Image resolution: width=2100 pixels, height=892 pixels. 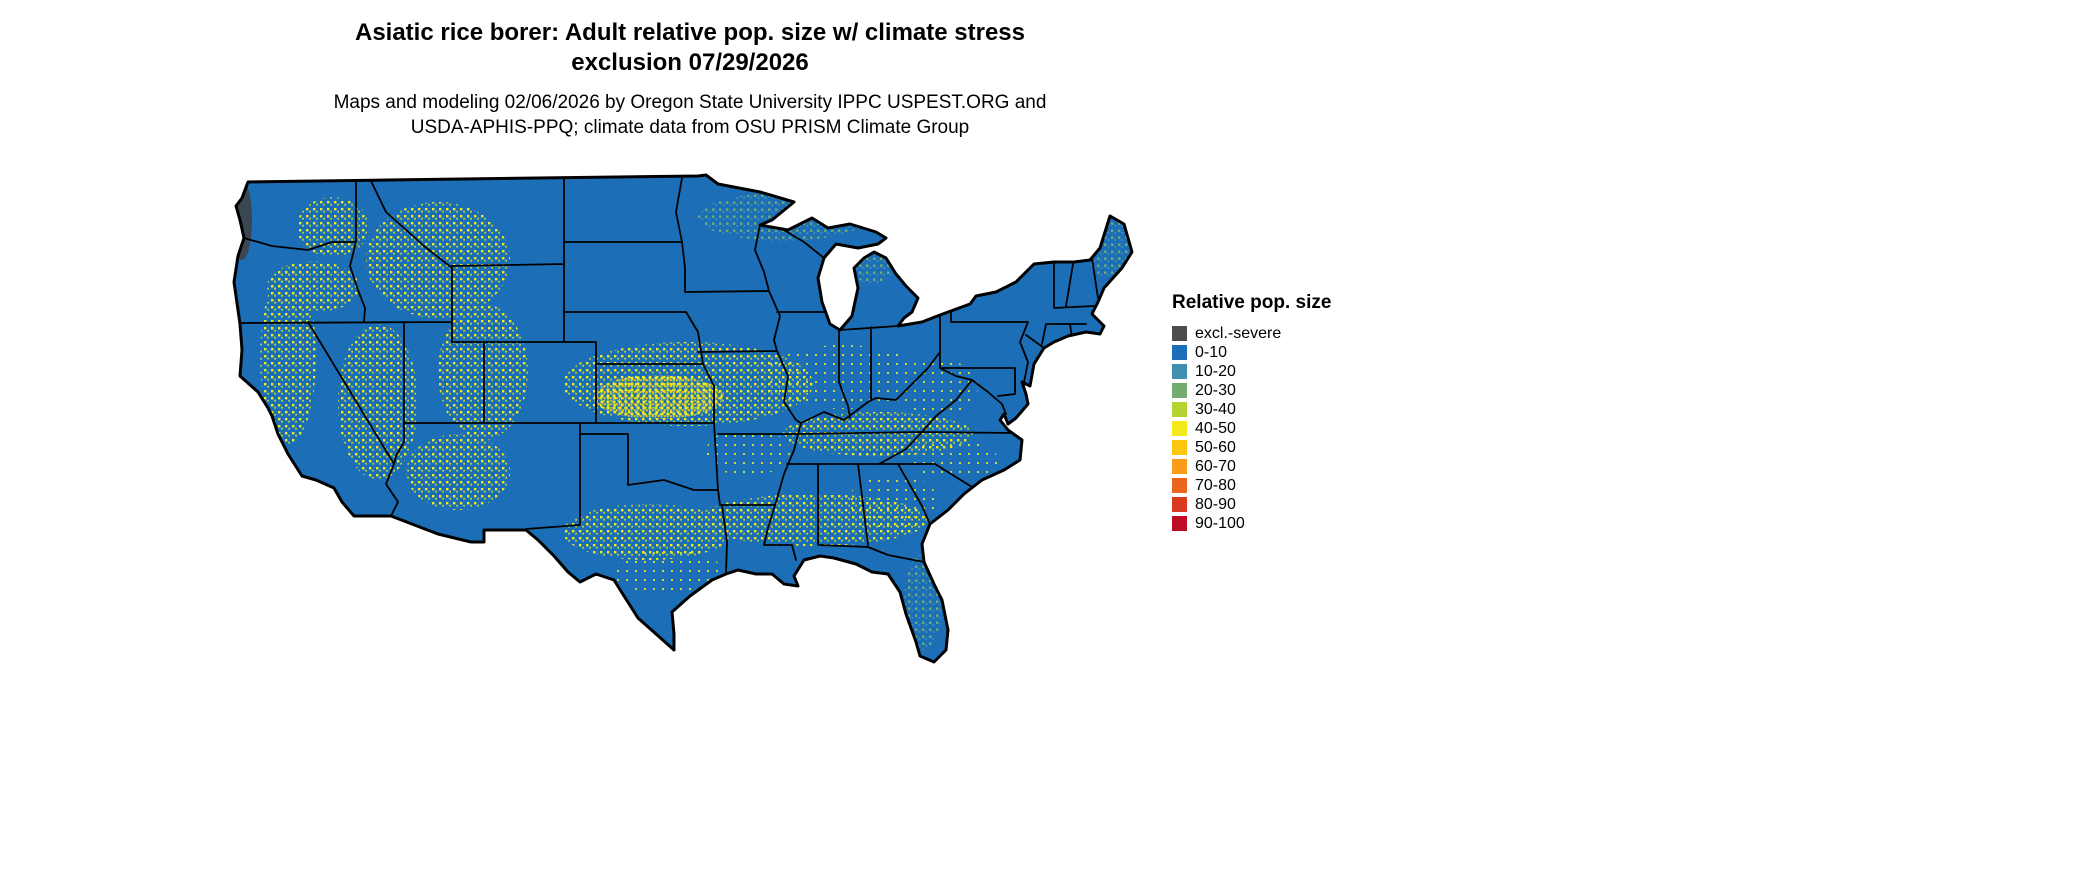 What do you see at coordinates (1215, 409) in the screenshot?
I see `legend-label: 30-40` at bounding box center [1215, 409].